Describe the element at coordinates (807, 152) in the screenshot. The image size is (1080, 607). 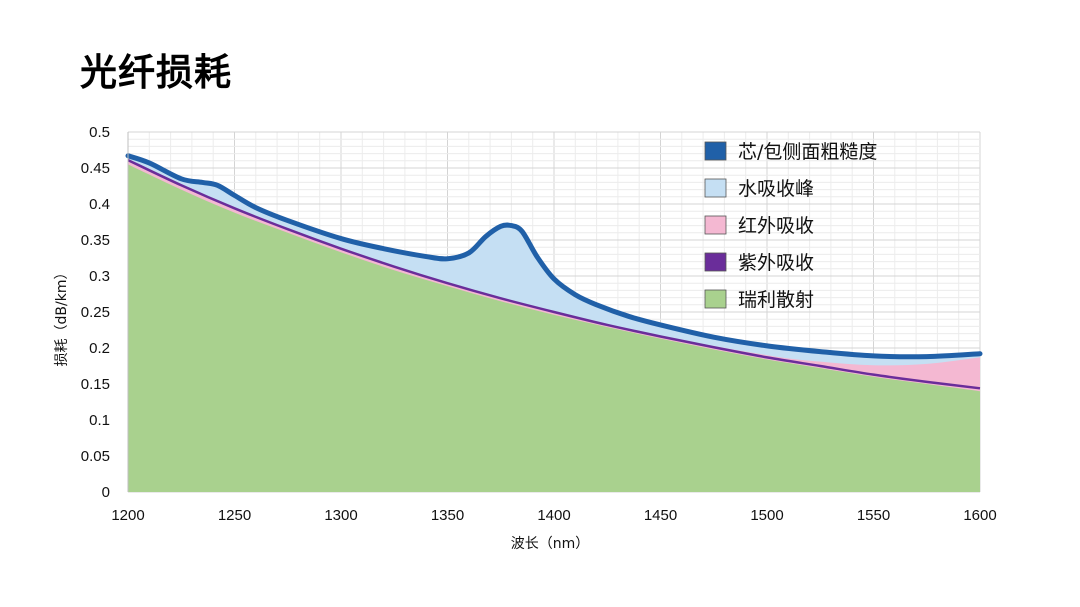
I see `legend-label-core: 芯/包侧面粗糙度` at that location.